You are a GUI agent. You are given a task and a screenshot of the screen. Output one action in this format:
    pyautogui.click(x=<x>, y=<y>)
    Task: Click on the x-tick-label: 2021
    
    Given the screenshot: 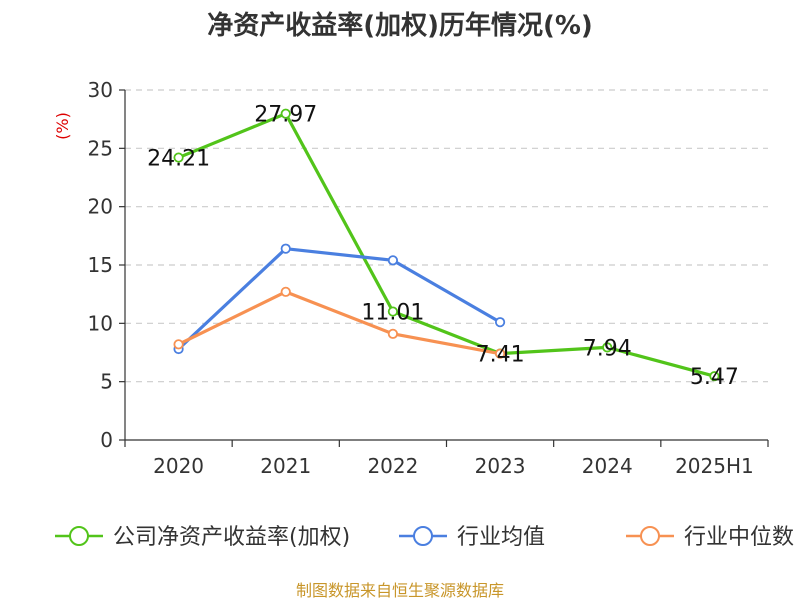 What is the action you would take?
    pyautogui.click(x=285, y=466)
    